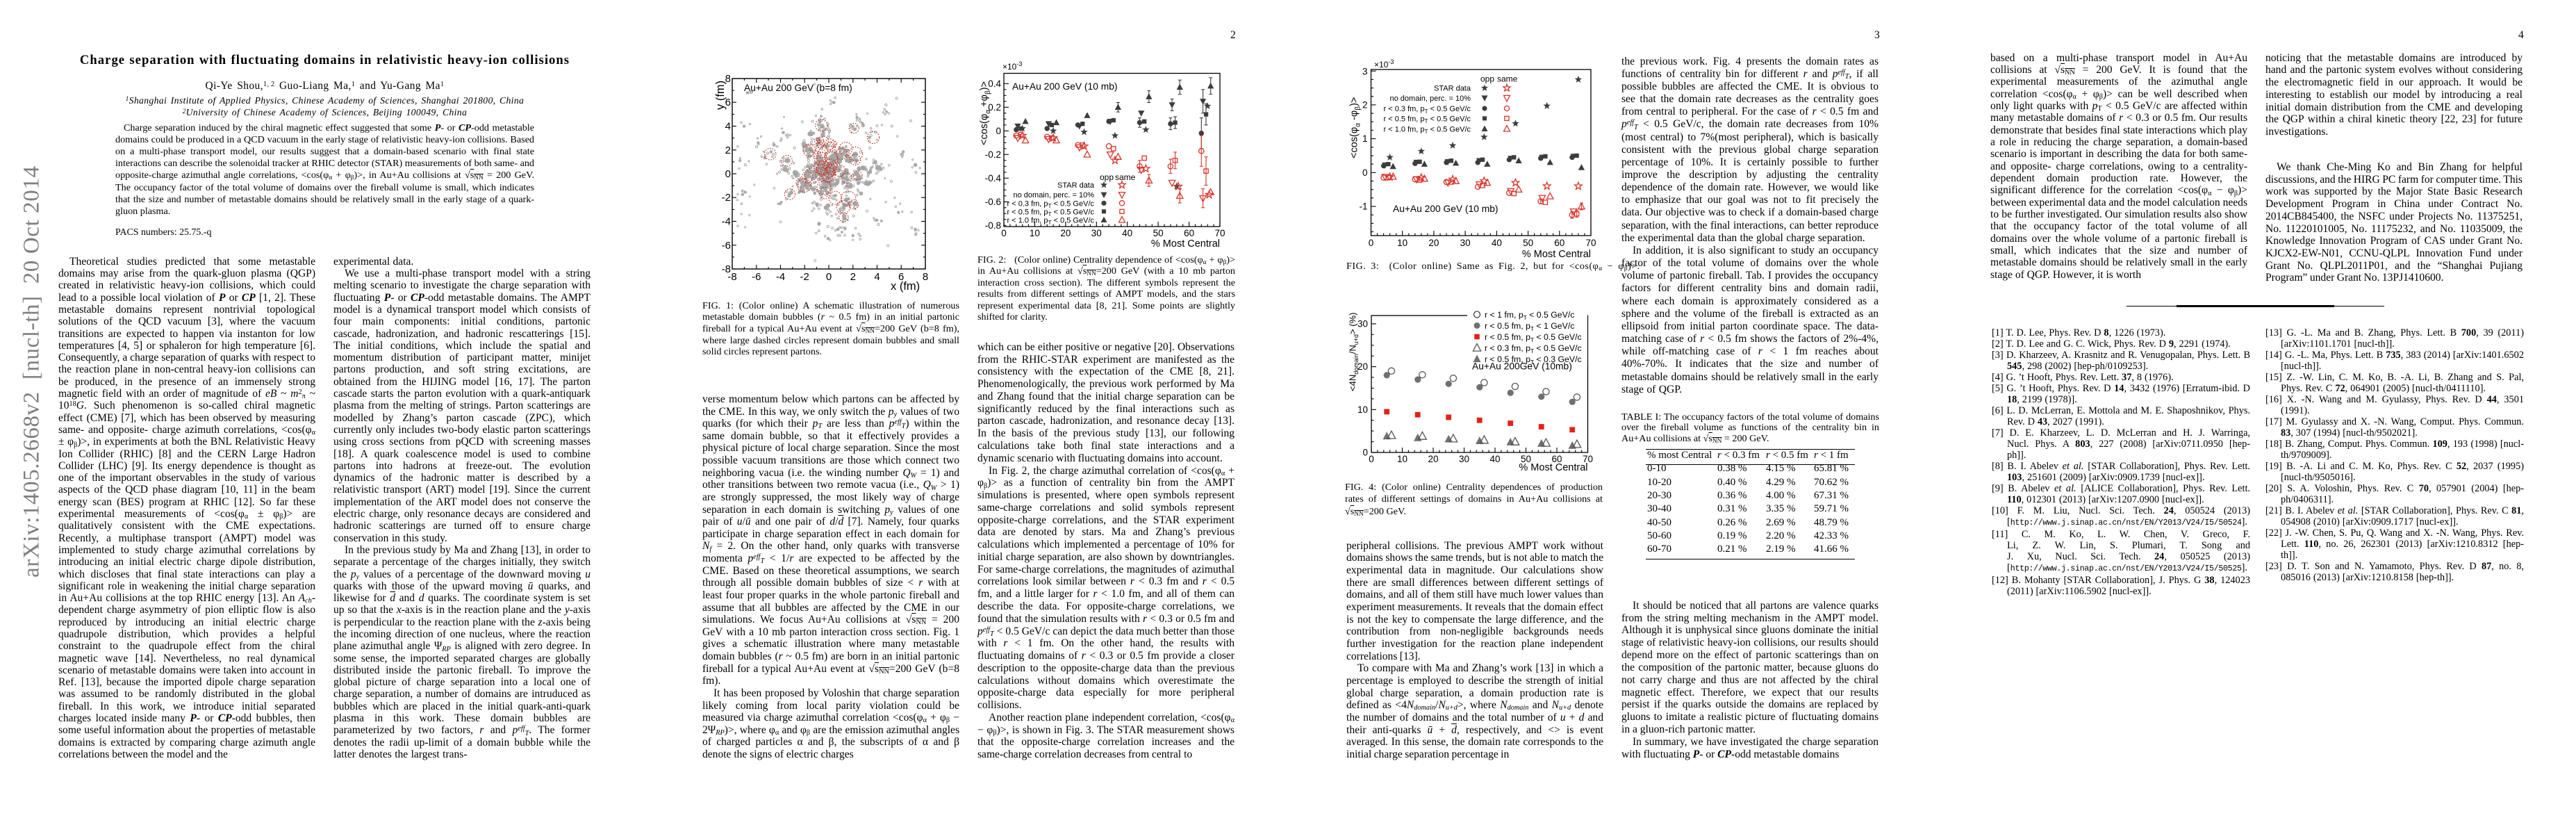 The width and height of the screenshot is (2576, 834). Describe the element at coordinates (1529, 315) in the screenshot. I see `svg-text: r < 1 fm, pT < 0.5 GeV/c` at that location.